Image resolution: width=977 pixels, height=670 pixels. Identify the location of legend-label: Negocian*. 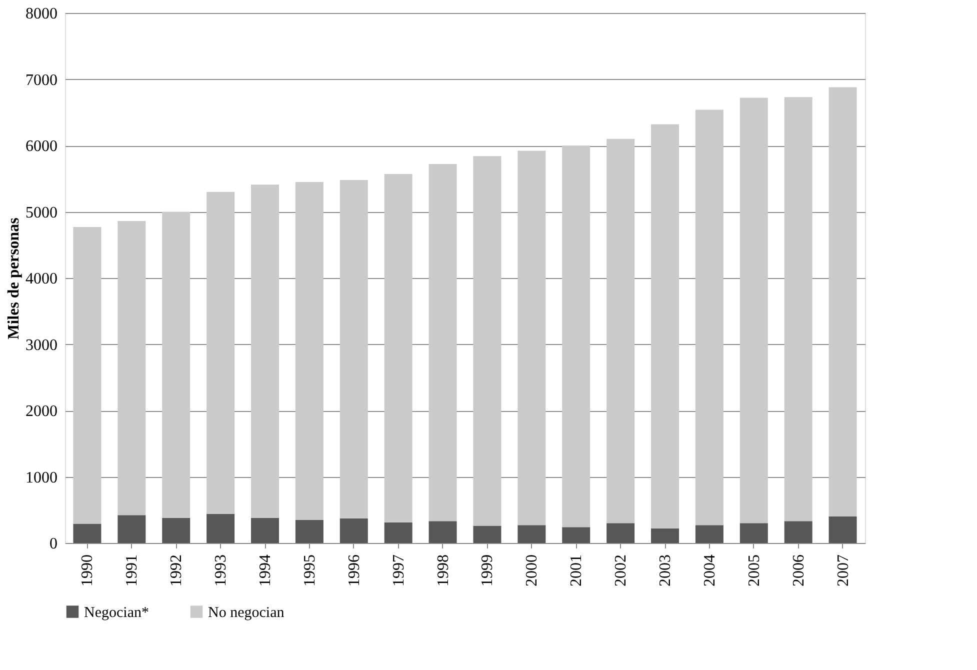
(116, 612).